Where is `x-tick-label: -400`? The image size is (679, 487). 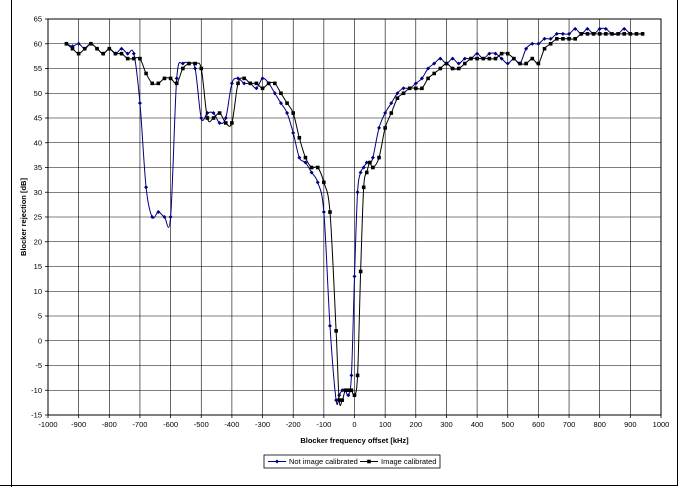 x-tick-label: -400 is located at coordinates (231, 424).